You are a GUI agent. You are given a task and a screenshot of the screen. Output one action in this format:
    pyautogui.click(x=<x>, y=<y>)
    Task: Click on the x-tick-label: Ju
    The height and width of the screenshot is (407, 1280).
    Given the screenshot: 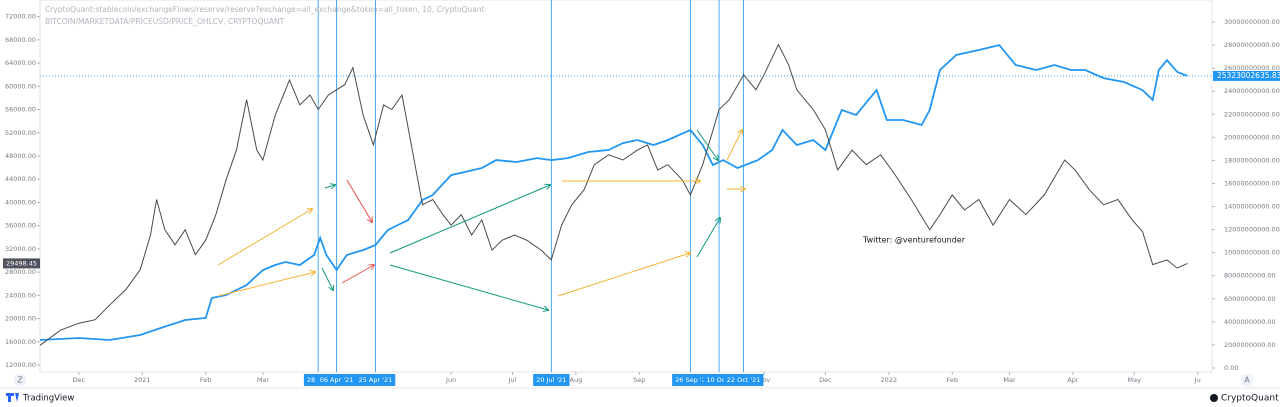 What is the action you would take?
    pyautogui.click(x=1197, y=380)
    